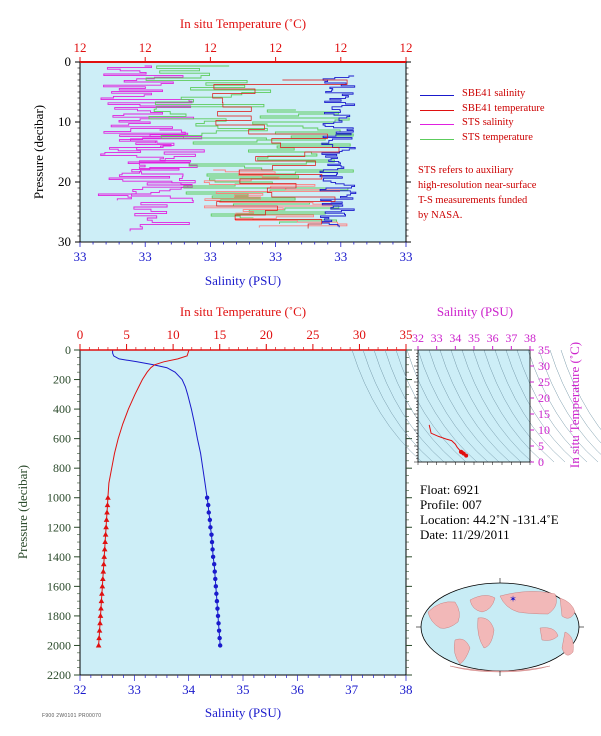 The width and height of the screenshot is (601, 736). What do you see at coordinates (437, 124) in the screenshot?
I see `legend-swatch-sts-salinity` at bounding box center [437, 124].